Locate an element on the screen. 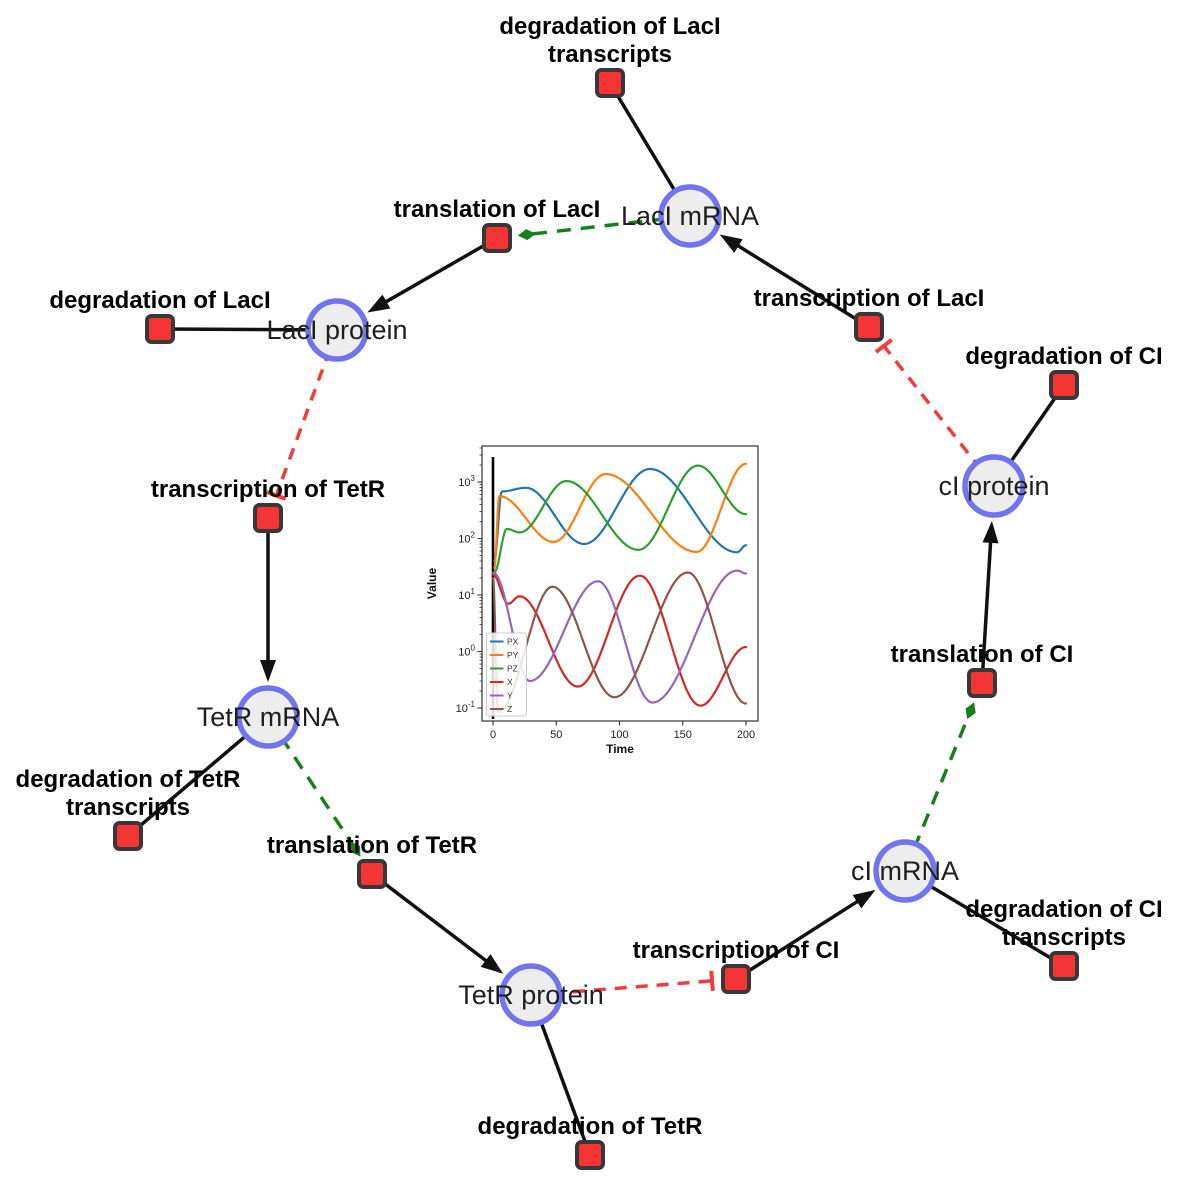 The width and height of the screenshot is (1189, 1200). species-node-ci-protein is located at coordinates (994, 486).